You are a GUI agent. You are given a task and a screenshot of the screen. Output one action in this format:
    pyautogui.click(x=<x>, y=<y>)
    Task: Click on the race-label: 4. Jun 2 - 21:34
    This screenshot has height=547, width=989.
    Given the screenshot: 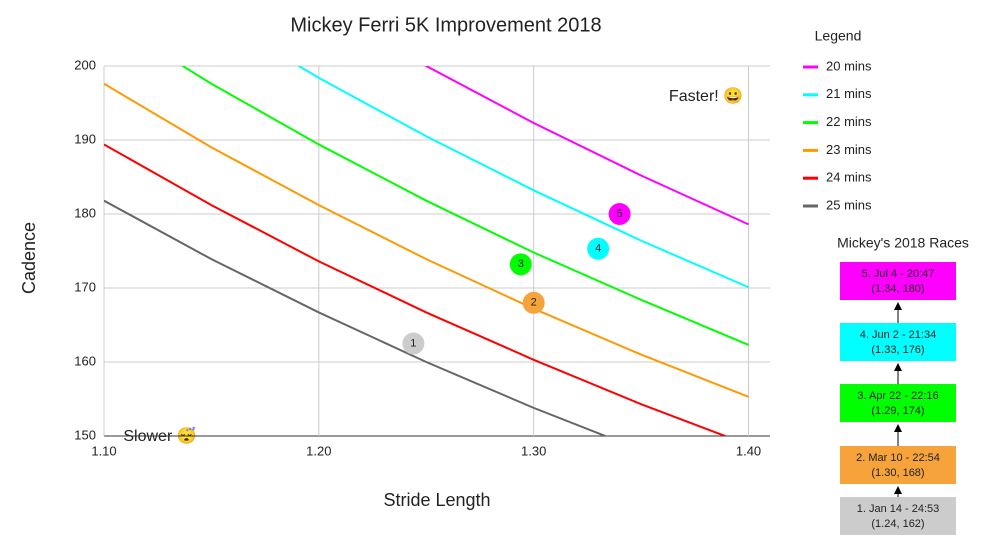 What is the action you would take?
    pyautogui.click(x=898, y=335)
    